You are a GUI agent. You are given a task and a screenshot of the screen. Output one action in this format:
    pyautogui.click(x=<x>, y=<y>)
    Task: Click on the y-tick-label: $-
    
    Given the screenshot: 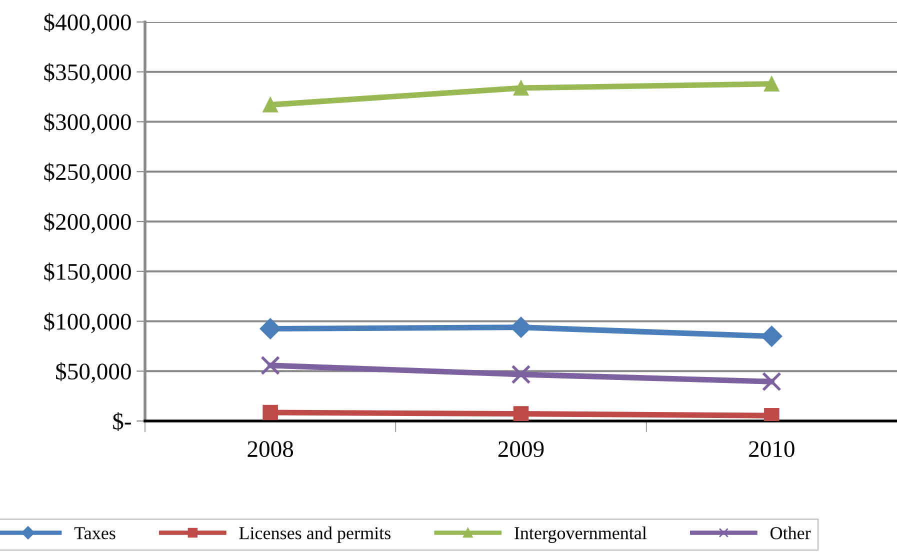 What is the action you would take?
    pyautogui.click(x=122, y=421)
    